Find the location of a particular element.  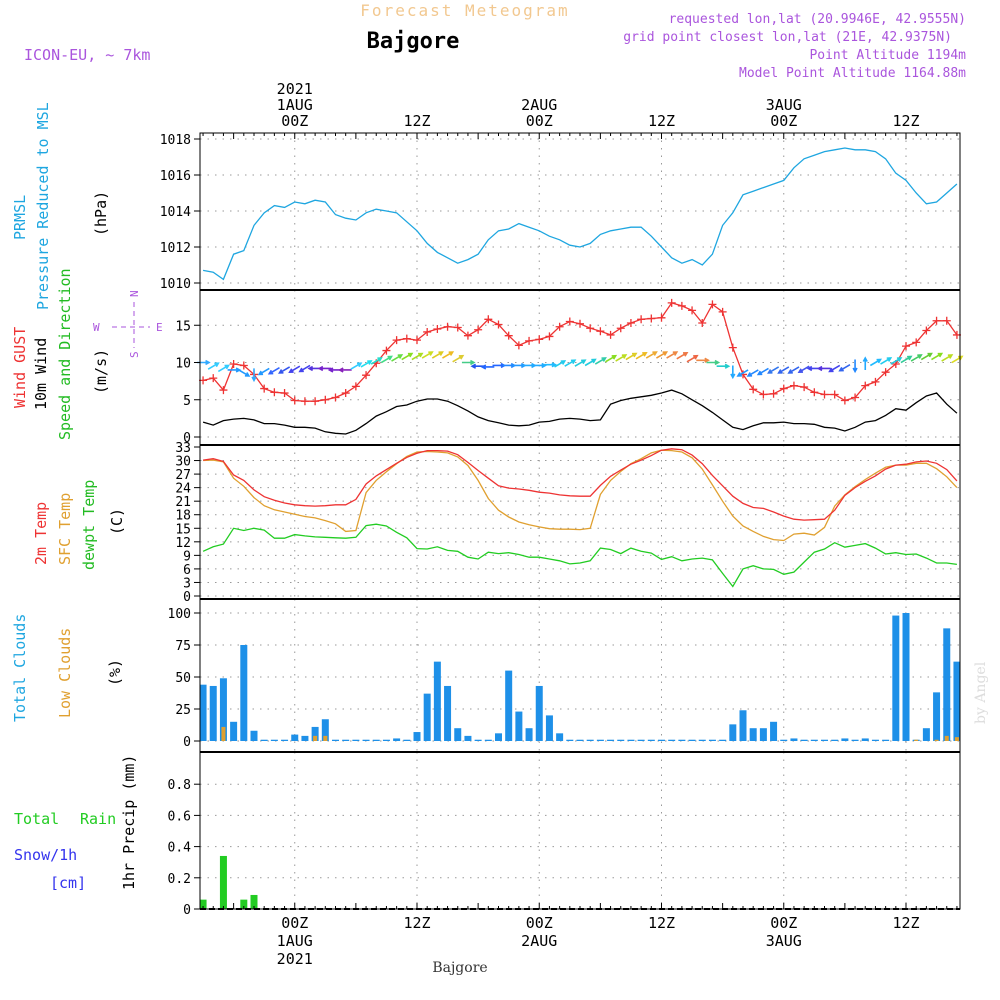

x-label-top: 00Z is located at coordinates (539, 121).